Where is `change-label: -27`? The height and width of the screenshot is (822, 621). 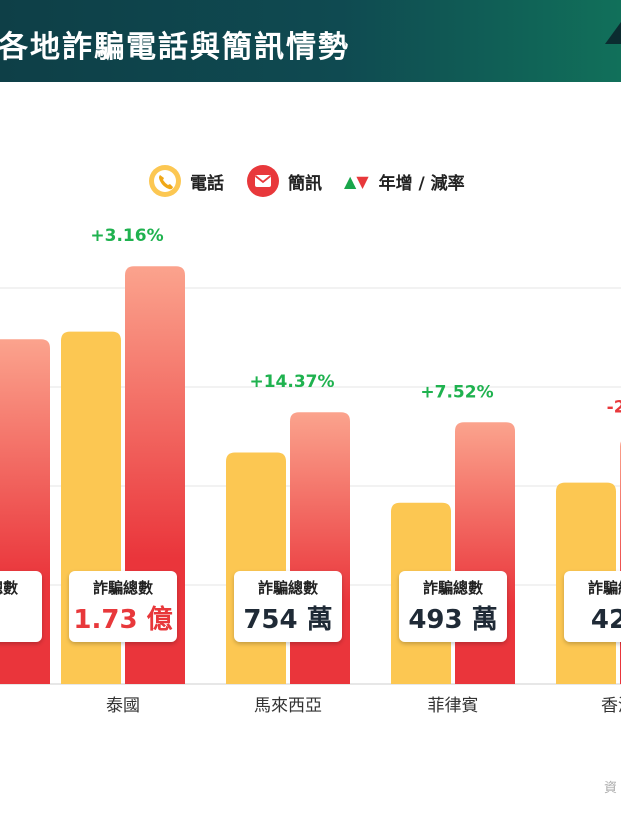 change-label: -27 is located at coordinates (614, 407).